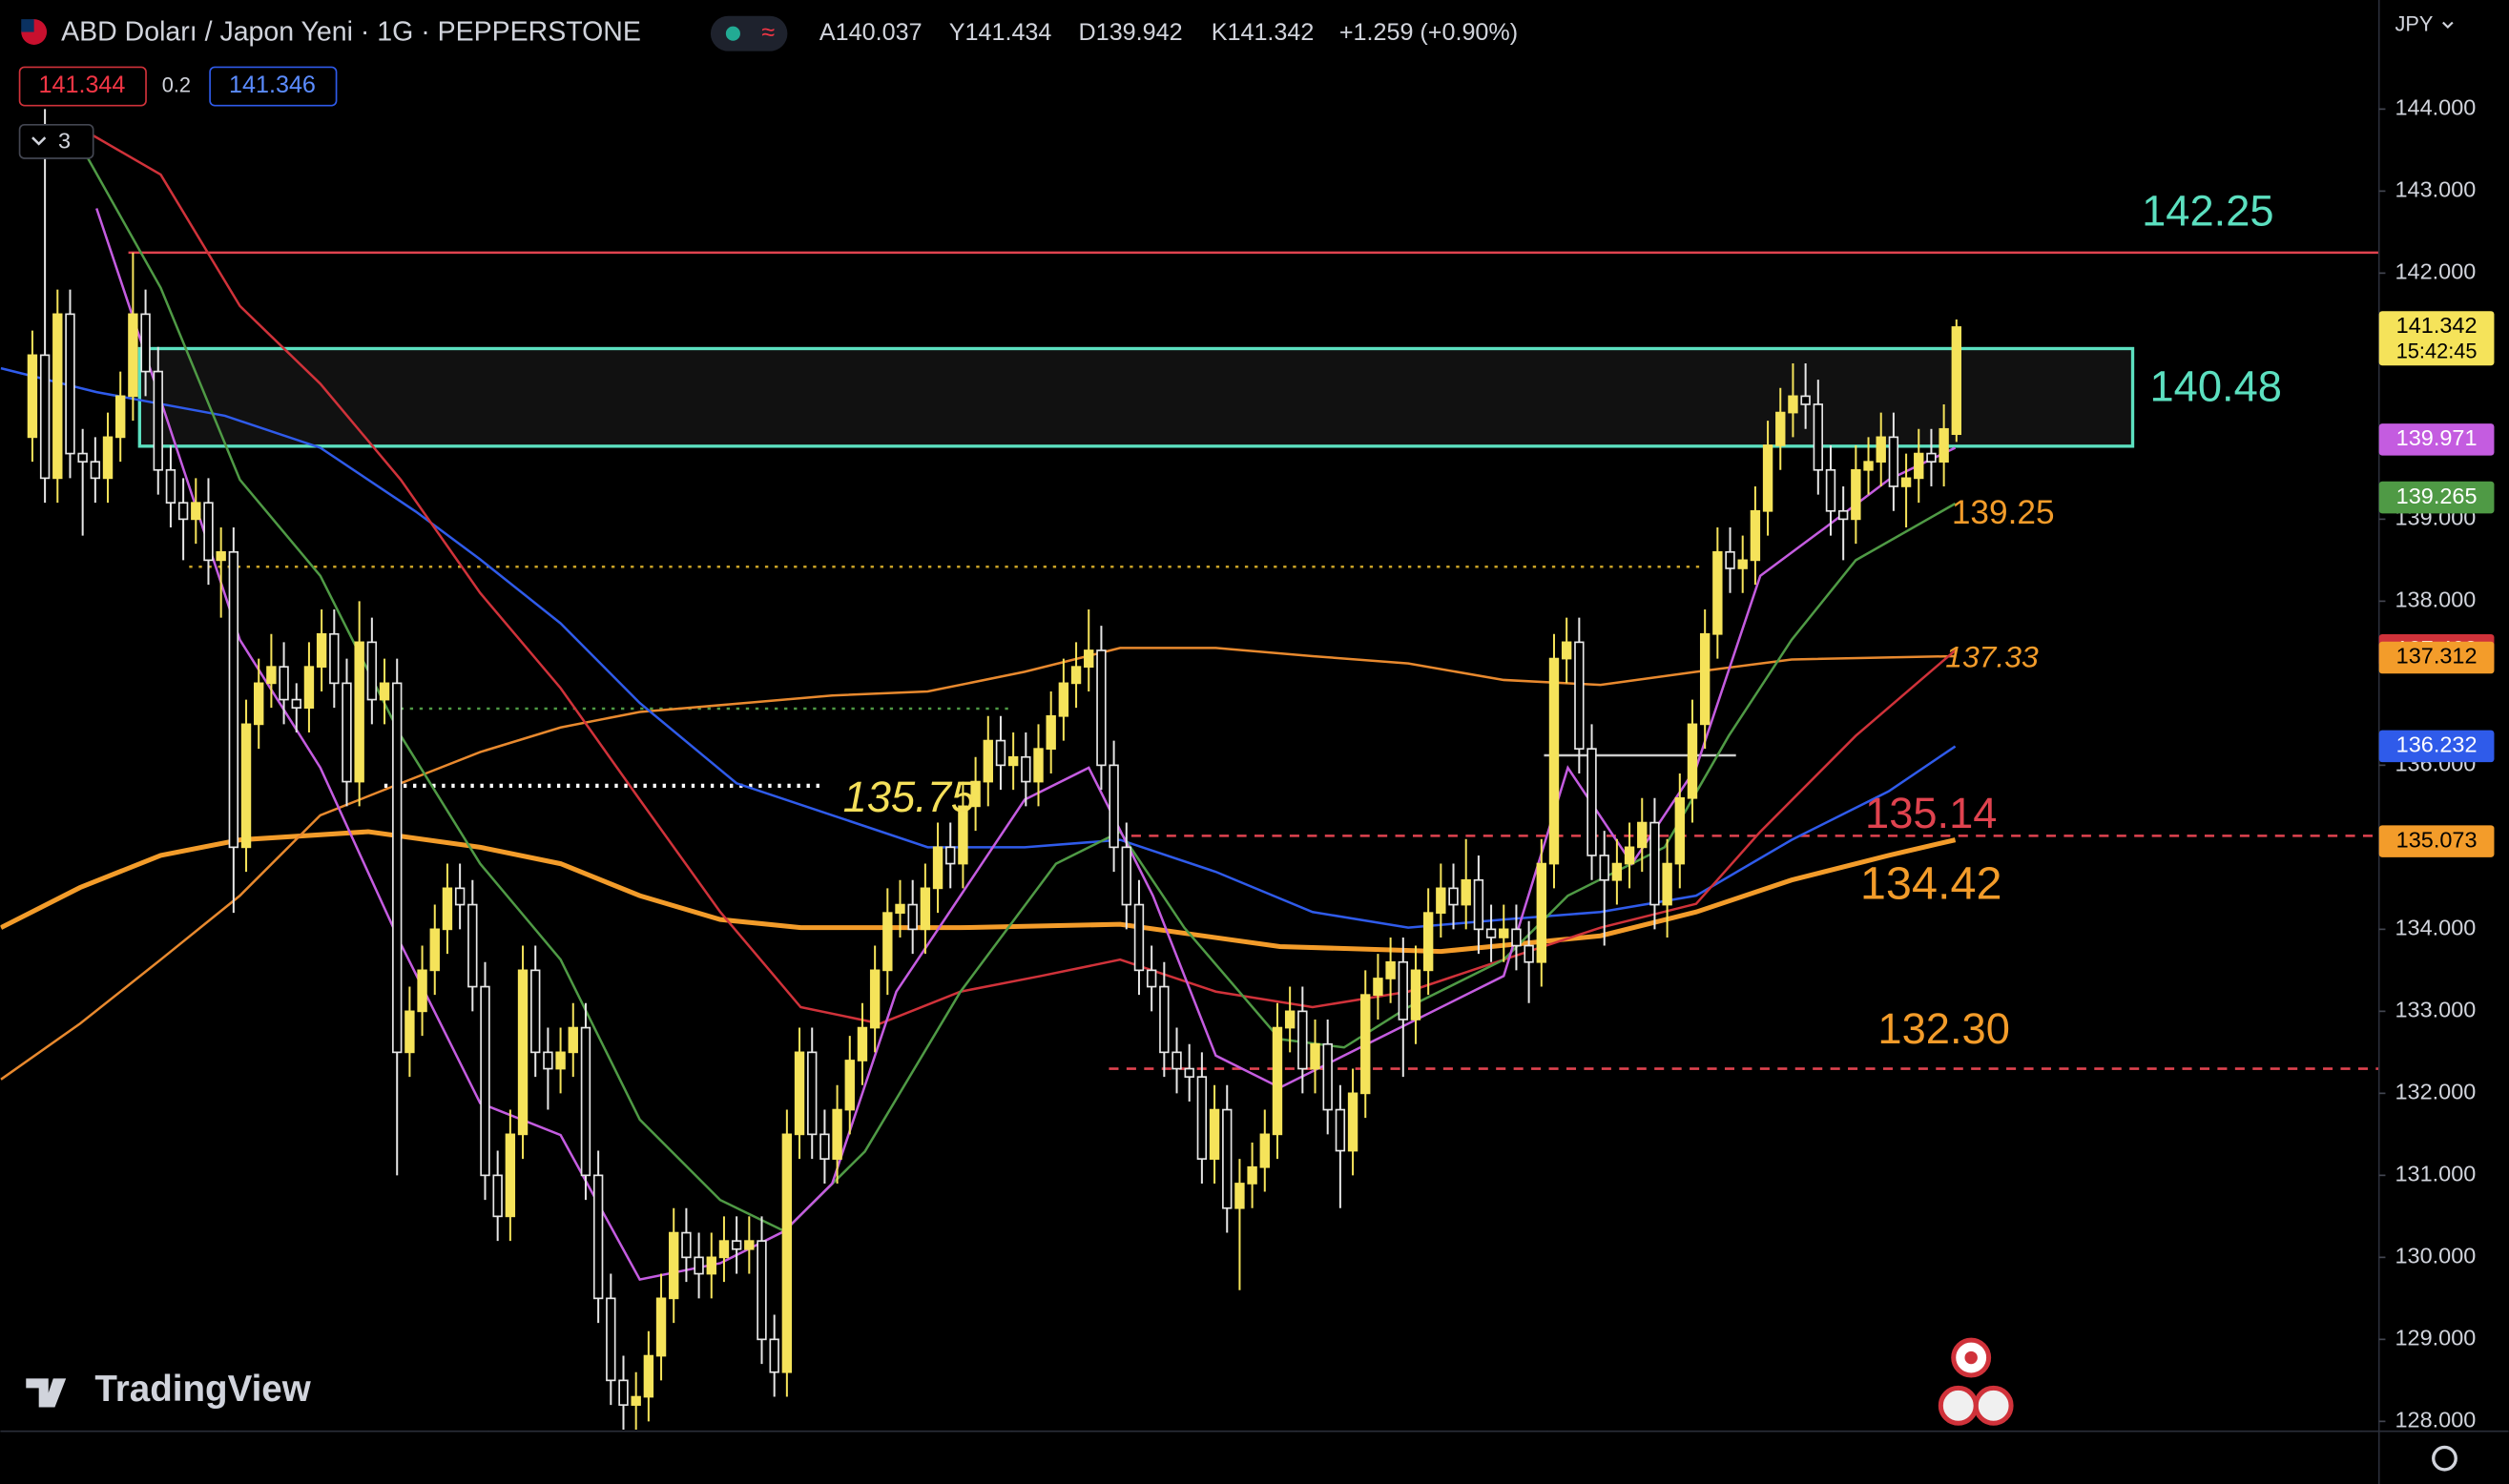 The height and width of the screenshot is (1484, 2509). Describe the element at coordinates (2436, 1338) in the screenshot. I see `y-tick-label: 129.000` at that location.